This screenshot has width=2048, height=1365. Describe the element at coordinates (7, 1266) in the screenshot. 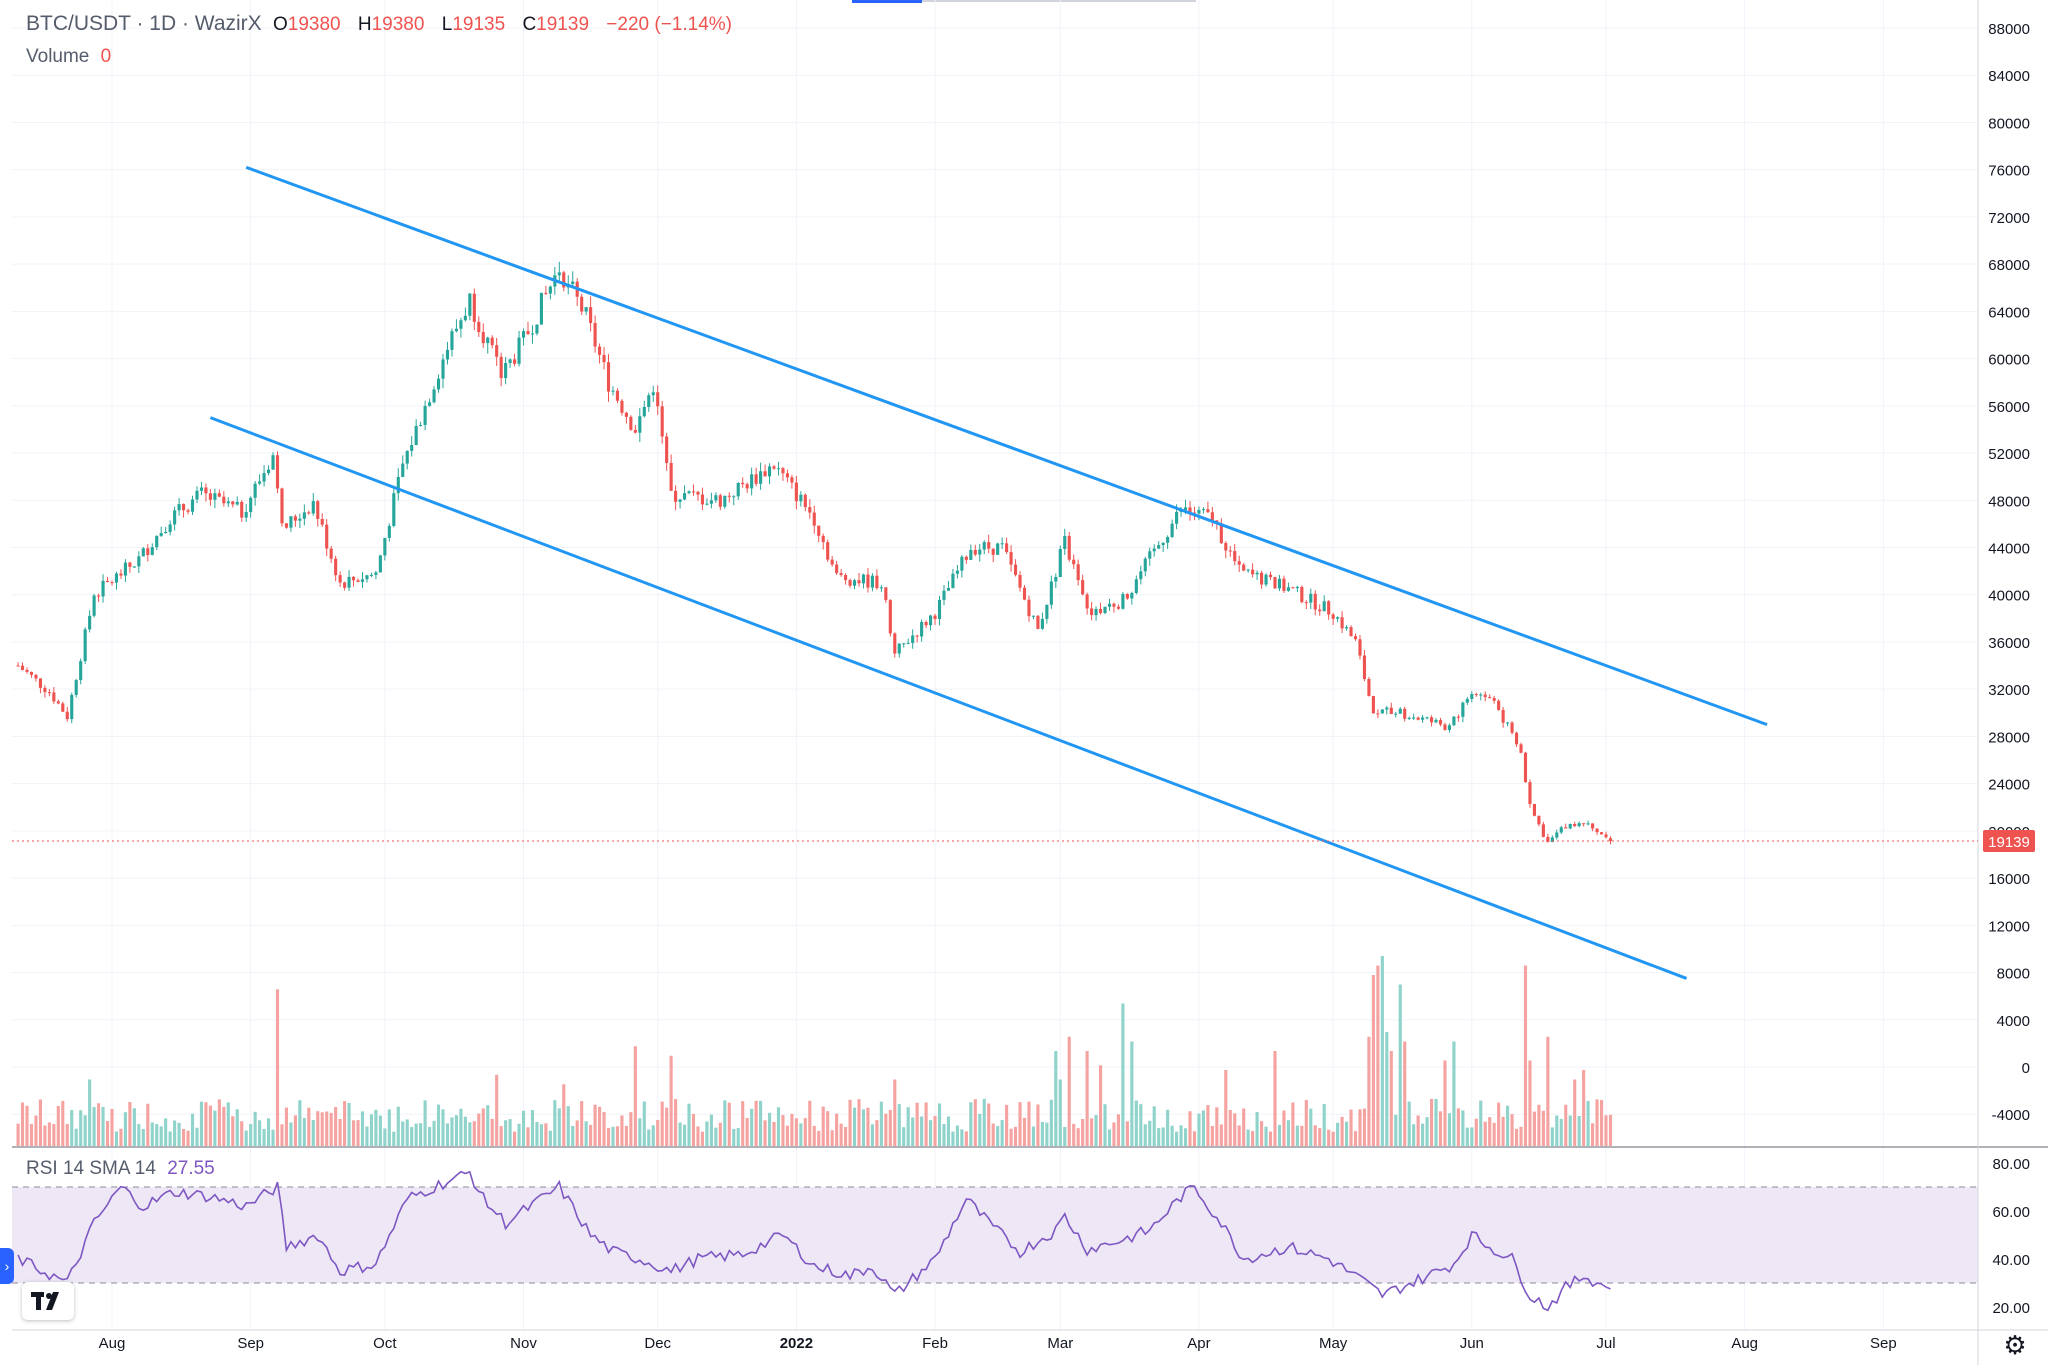

I see `chevron-right-icon: ›` at that location.